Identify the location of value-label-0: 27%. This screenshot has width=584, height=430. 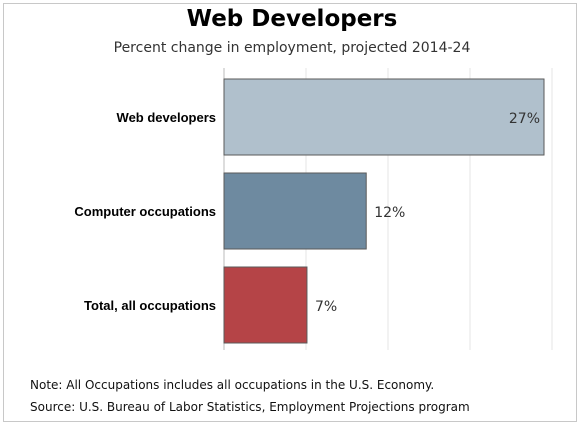
(524, 119).